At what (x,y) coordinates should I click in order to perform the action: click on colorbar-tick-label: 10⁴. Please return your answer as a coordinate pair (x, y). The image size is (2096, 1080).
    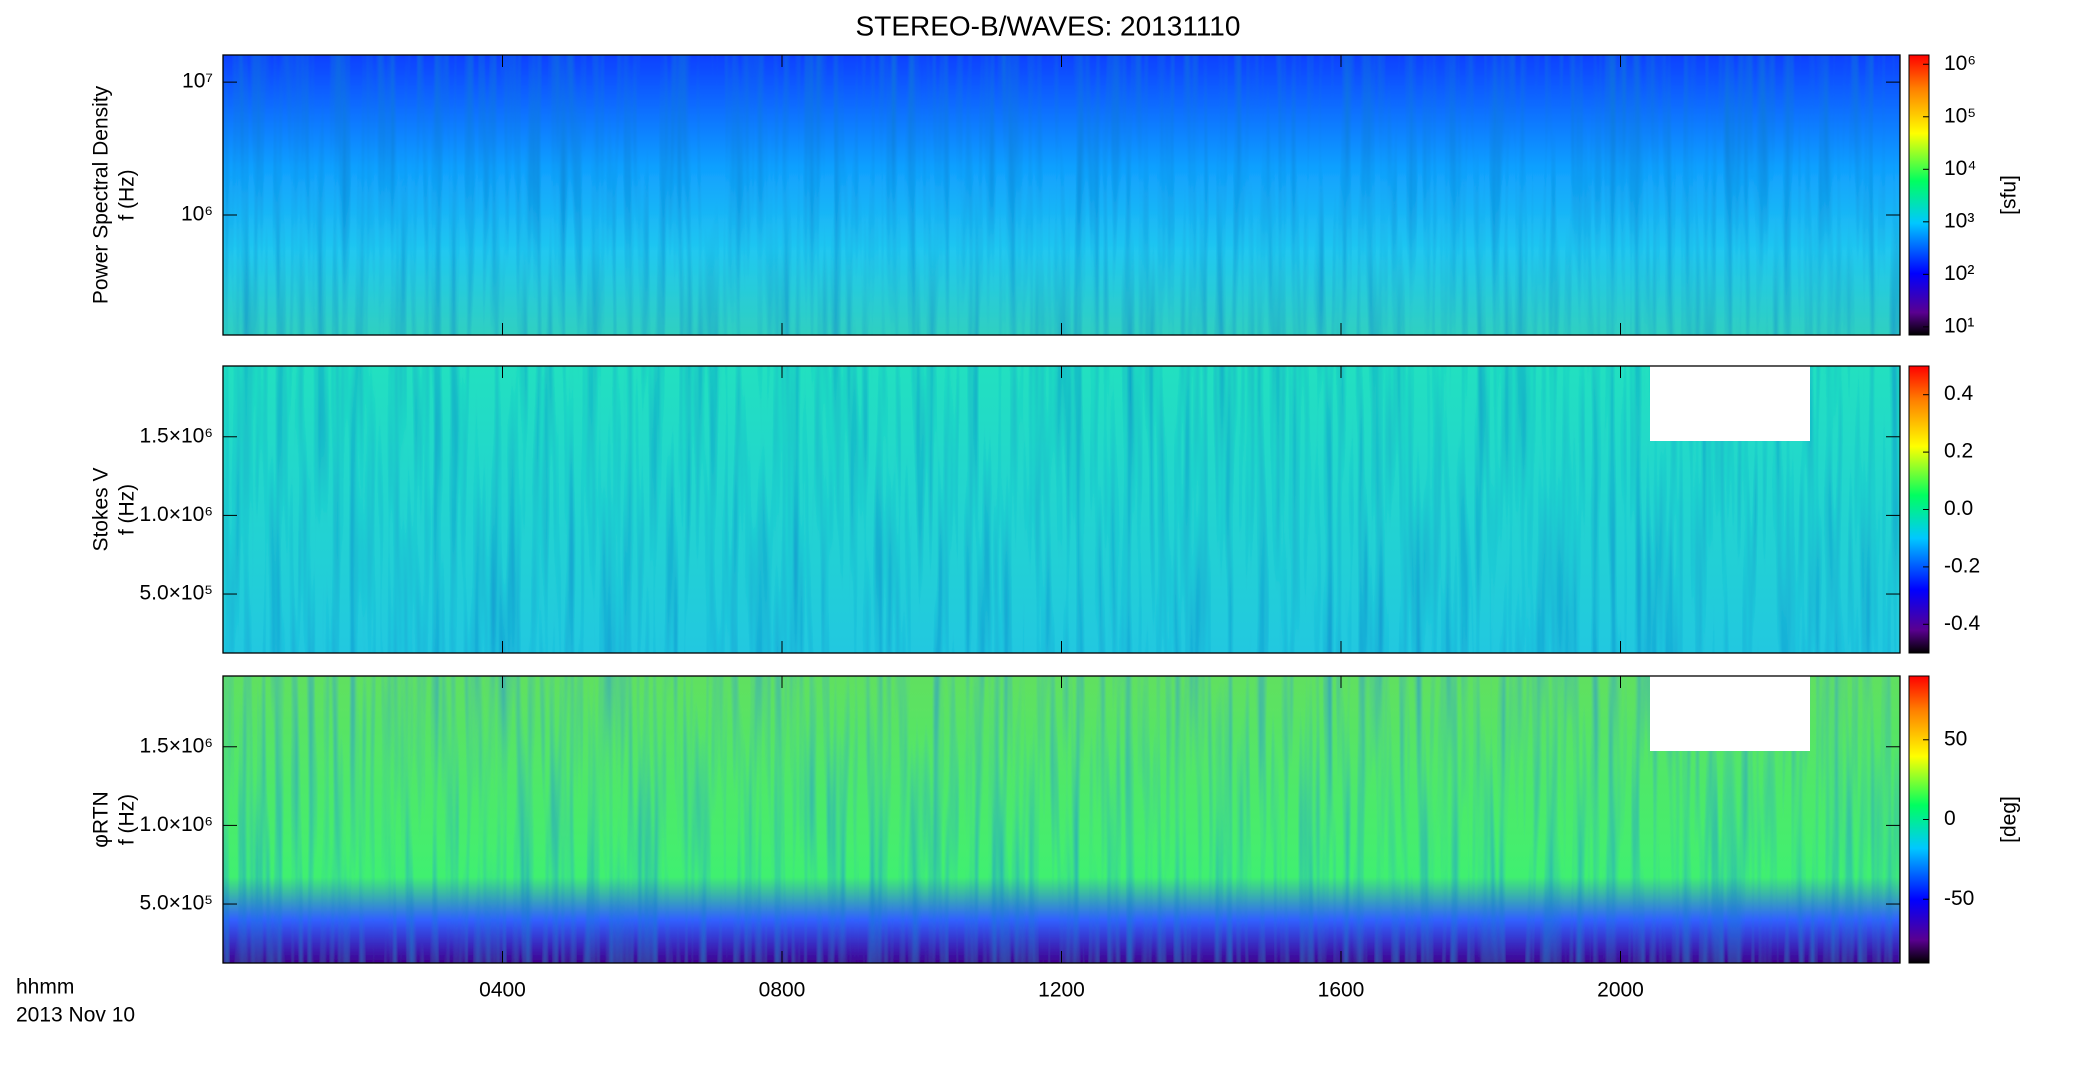
    Looking at the image, I should click on (1960, 168).